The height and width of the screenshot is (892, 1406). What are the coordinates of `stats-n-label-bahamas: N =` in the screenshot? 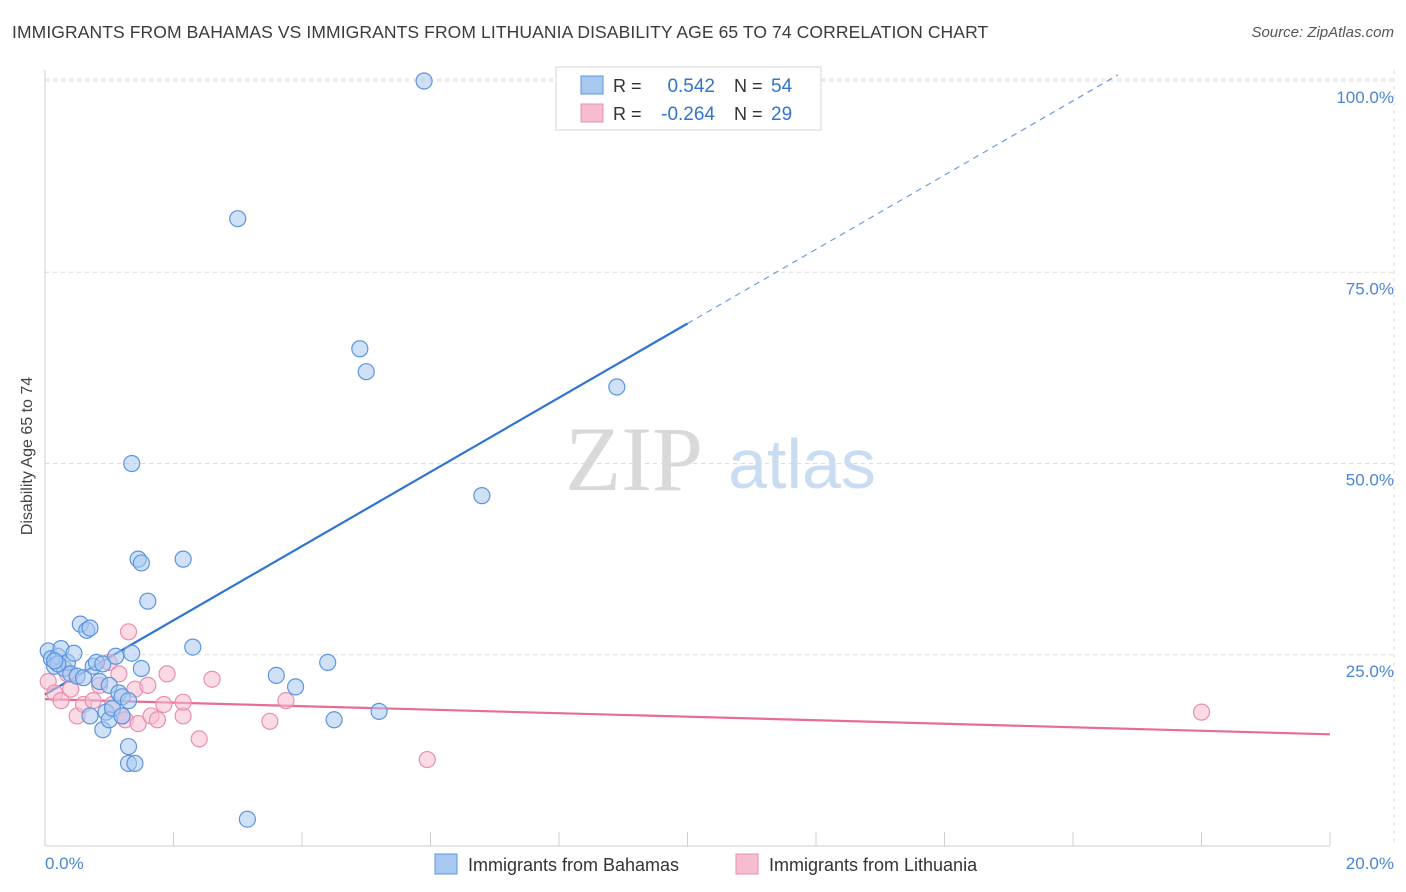 It's located at (748, 86).